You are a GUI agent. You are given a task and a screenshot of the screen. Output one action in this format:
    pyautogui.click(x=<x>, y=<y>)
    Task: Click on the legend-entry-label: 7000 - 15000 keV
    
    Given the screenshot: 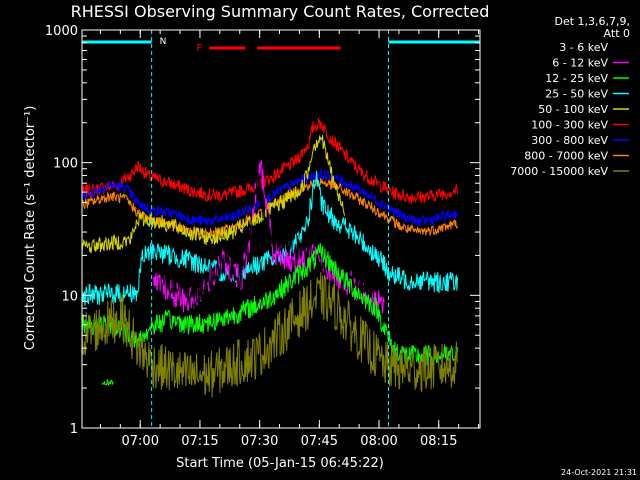 What is the action you would take?
    pyautogui.click(x=559, y=171)
    